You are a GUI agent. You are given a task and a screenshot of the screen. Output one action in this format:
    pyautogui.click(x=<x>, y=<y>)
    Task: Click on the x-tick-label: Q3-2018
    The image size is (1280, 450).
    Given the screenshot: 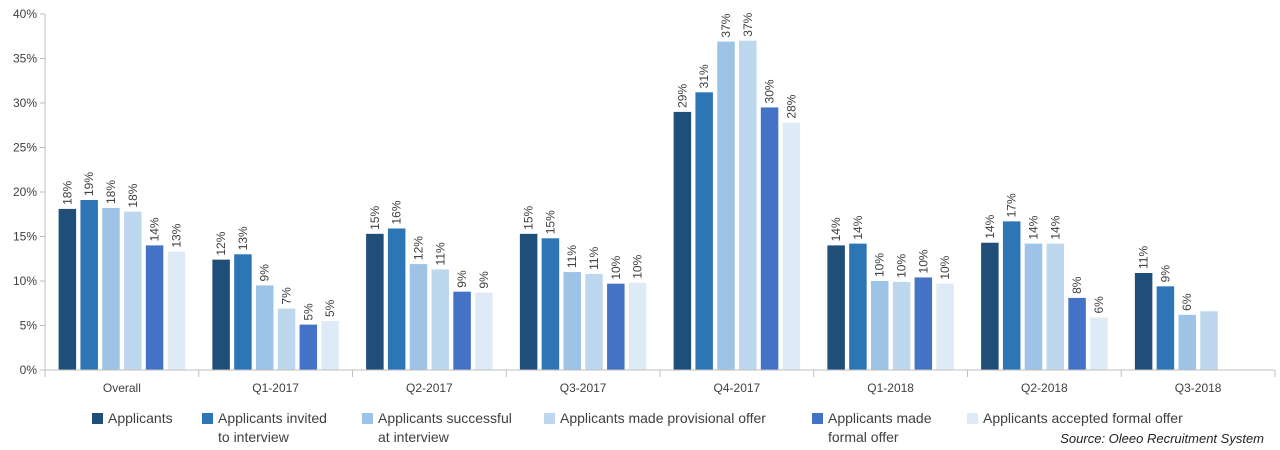 What is the action you would take?
    pyautogui.click(x=1198, y=388)
    